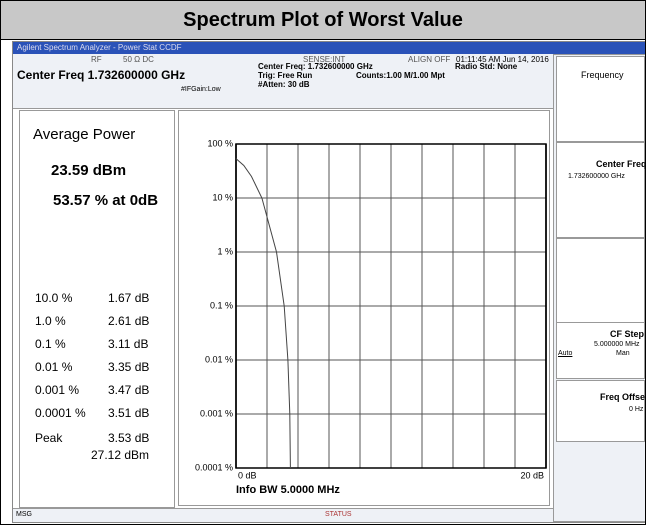  What do you see at coordinates (263, 313) in the screenshot?
I see `ccdf-curve` at bounding box center [263, 313].